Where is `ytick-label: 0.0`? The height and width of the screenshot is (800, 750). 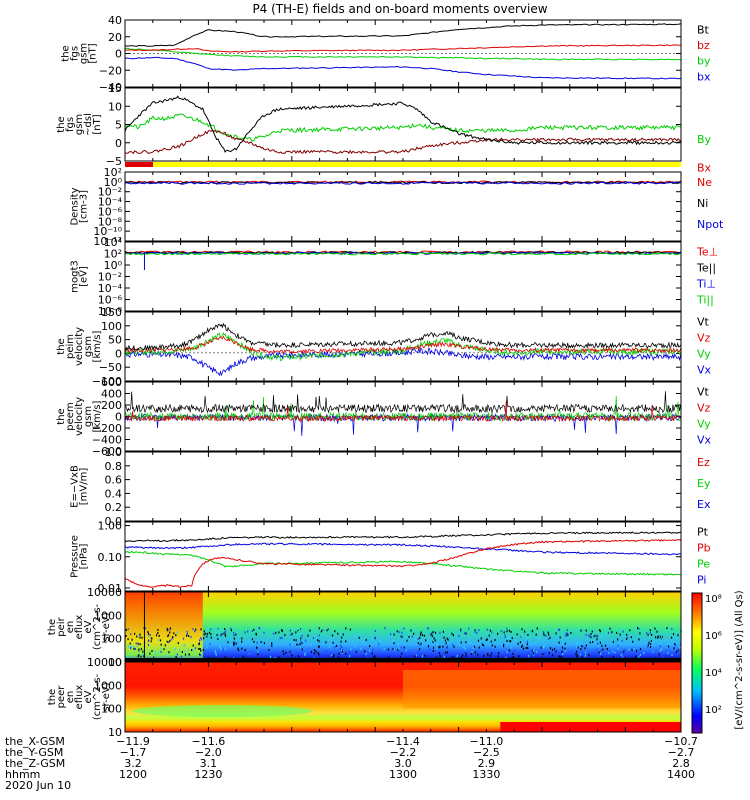
ytick-label: 0.0 is located at coordinates (114, 521).